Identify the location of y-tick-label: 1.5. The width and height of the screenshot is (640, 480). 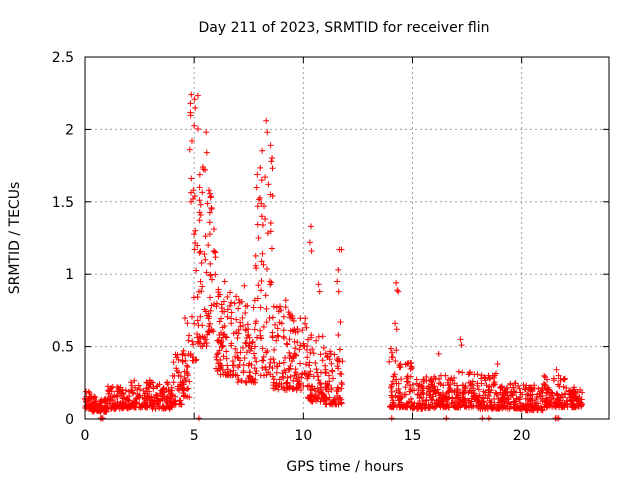
(63, 203).